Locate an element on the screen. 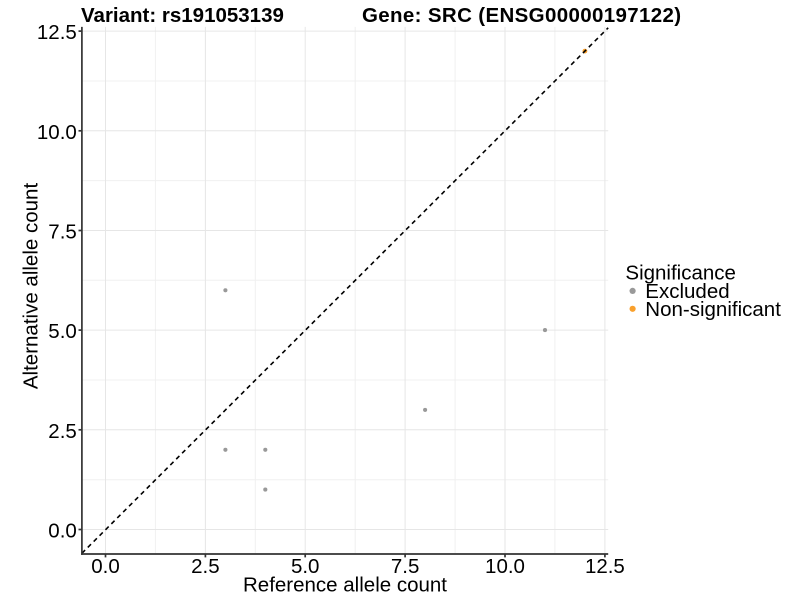  svg-text: Excluded is located at coordinates (687, 291).